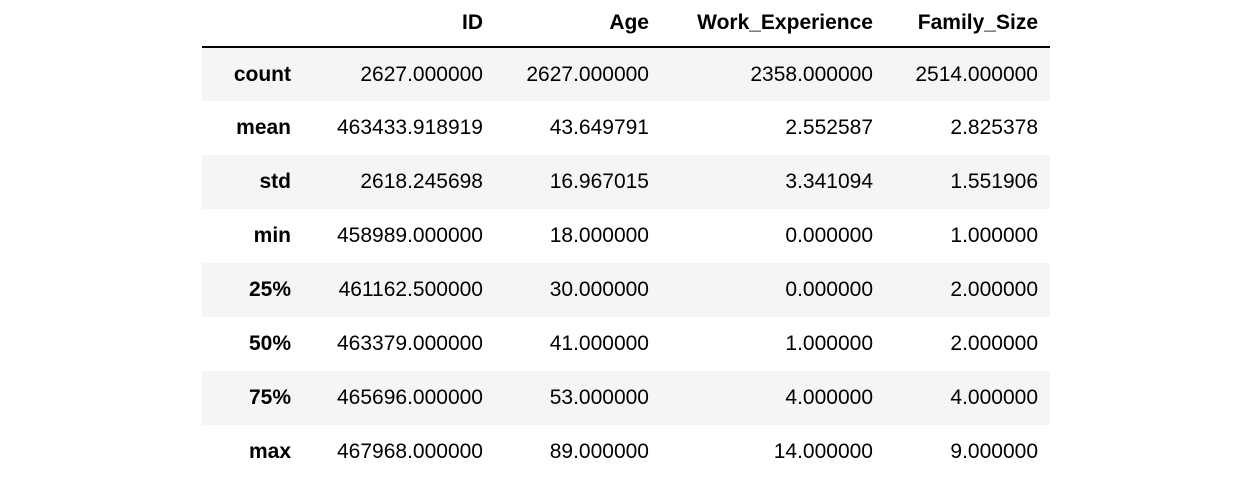 The height and width of the screenshot is (479, 1258). I want to click on row-label: count, so click(262, 74).